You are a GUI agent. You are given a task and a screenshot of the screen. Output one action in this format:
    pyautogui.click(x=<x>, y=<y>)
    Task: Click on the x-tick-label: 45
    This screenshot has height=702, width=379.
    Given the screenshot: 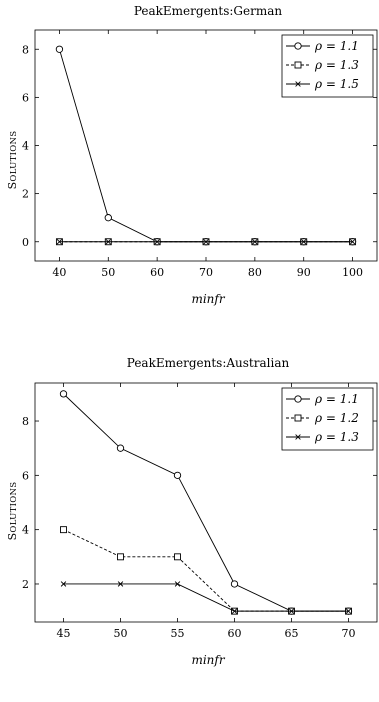 What is the action you would take?
    pyautogui.click(x=64, y=633)
    